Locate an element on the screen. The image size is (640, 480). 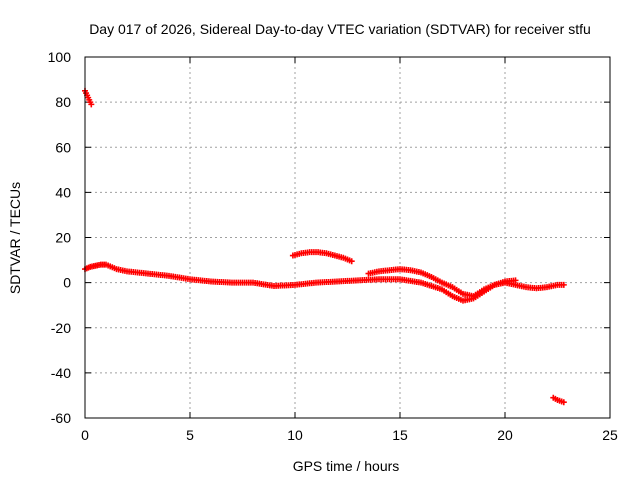
series-late-low is located at coordinates (558, 400).